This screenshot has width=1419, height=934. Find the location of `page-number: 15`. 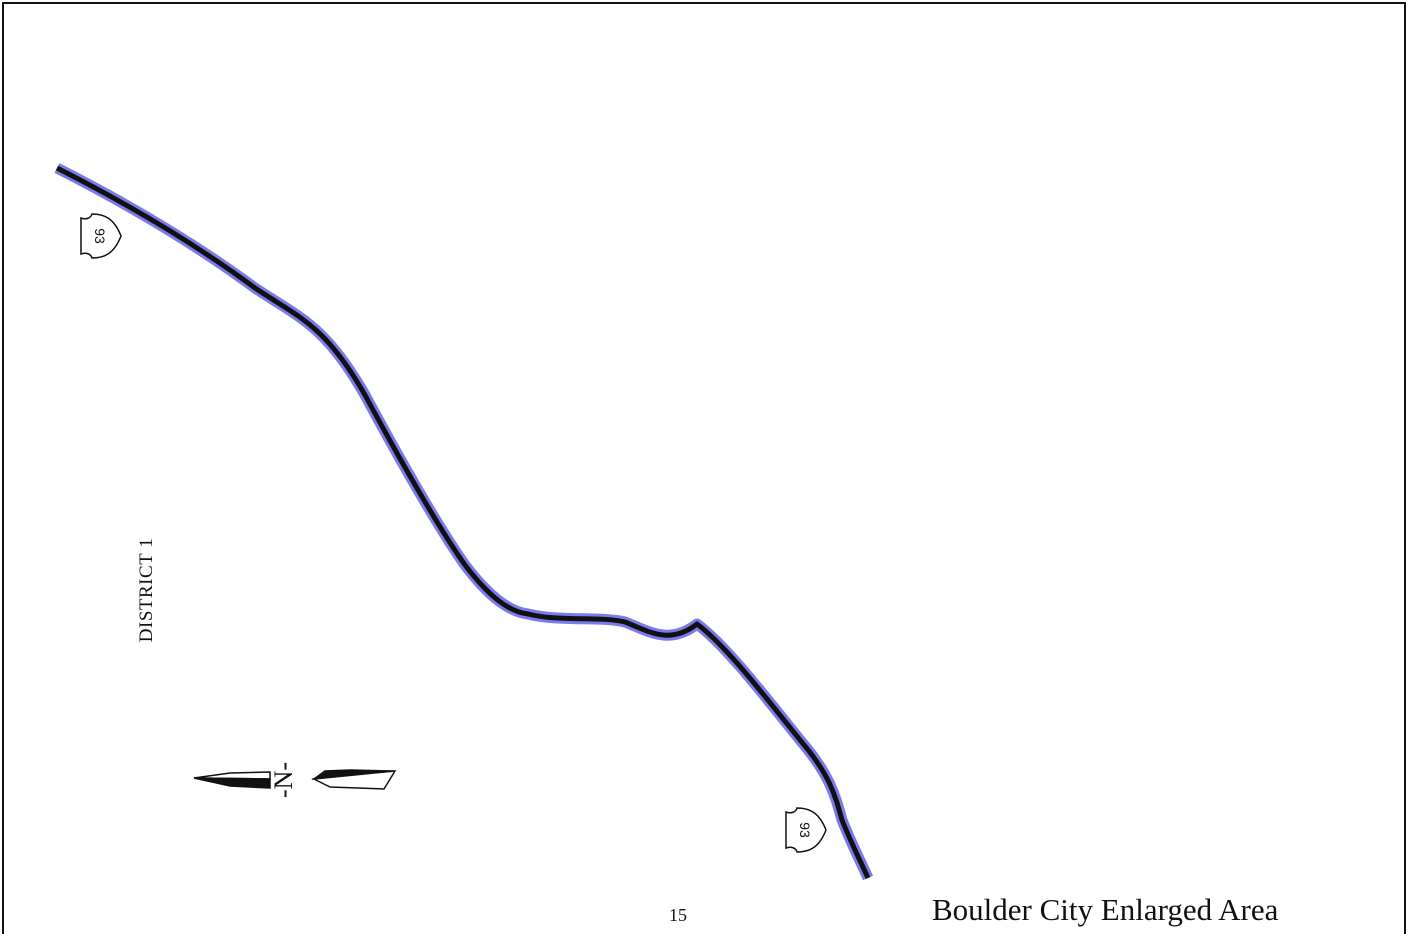

page-number: 15 is located at coordinates (678, 915).